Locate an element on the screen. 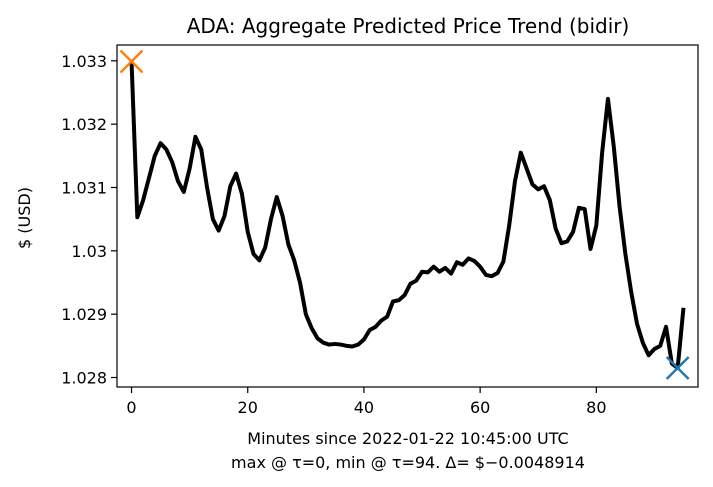 The height and width of the screenshot is (487, 713). y-tick-label: 1.028 is located at coordinates (84, 378).